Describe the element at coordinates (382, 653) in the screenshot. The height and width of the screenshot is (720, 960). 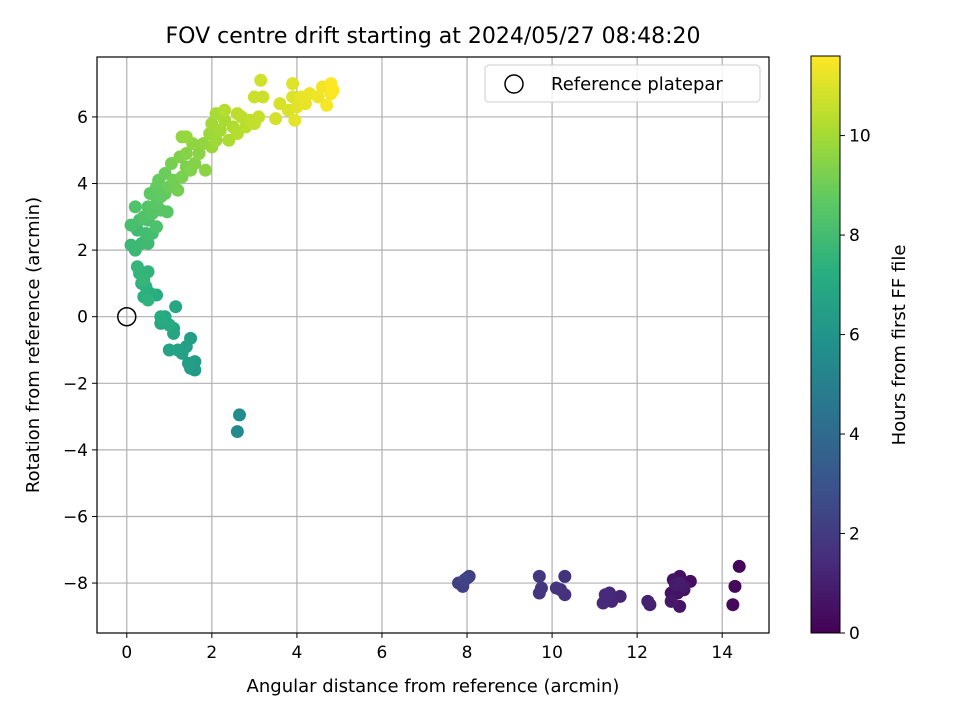
I see `x-tick-label: 6` at that location.